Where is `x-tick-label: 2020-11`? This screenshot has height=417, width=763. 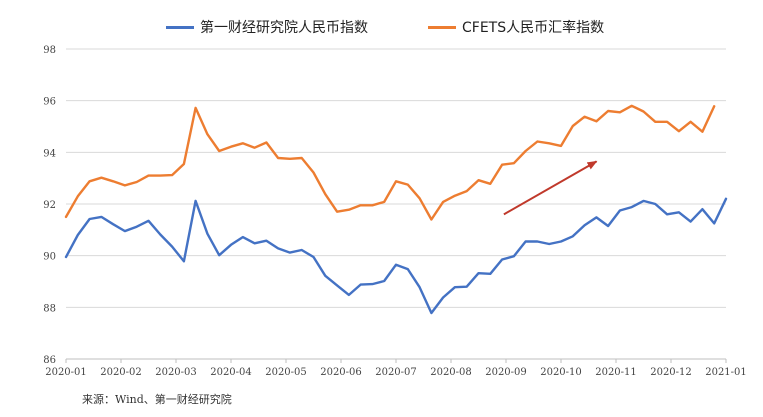 x-tick-label: 2020-11 is located at coordinates (616, 372).